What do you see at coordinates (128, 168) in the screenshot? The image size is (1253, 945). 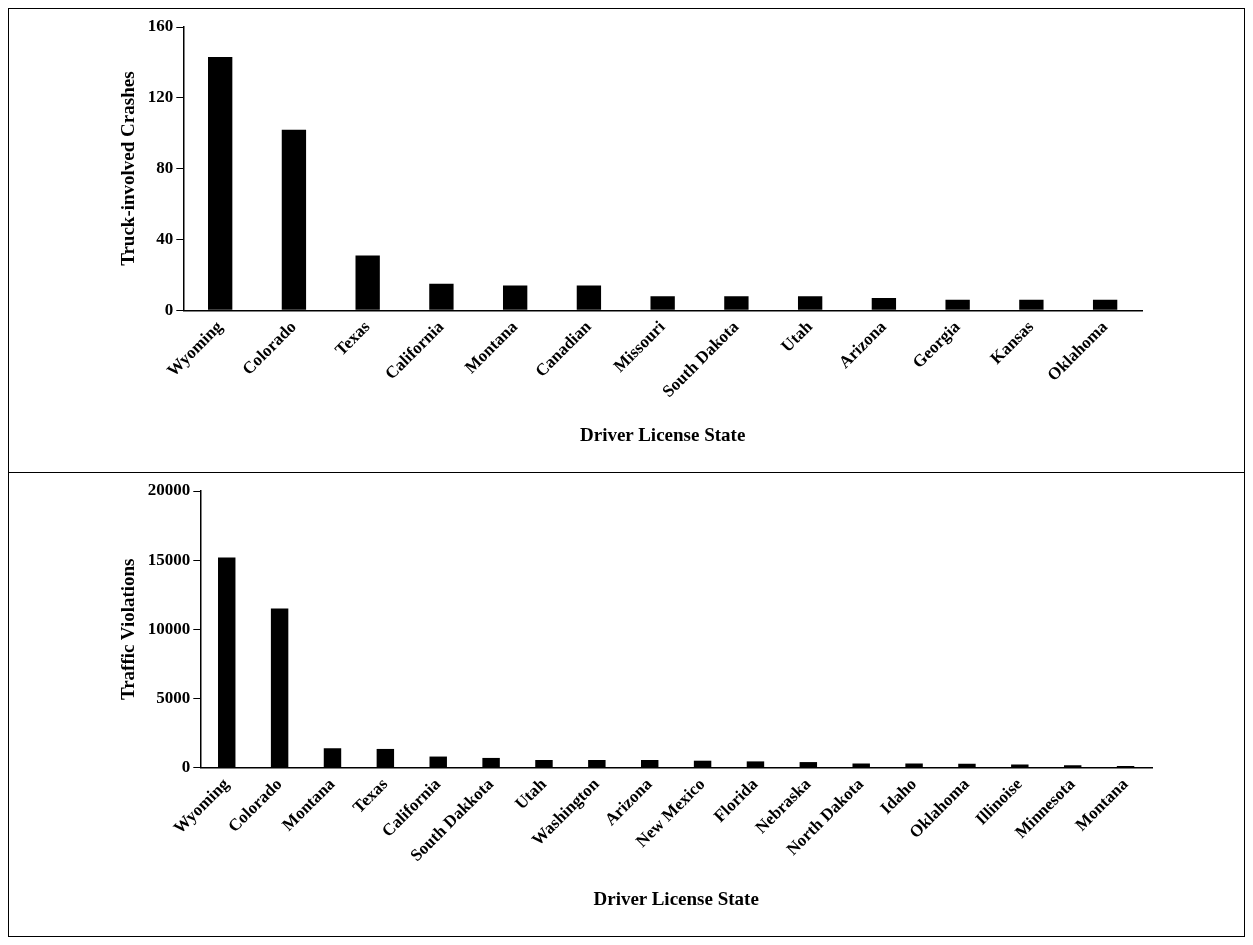 I see `y-axis-title: Truck-involved Crashes` at bounding box center [128, 168].